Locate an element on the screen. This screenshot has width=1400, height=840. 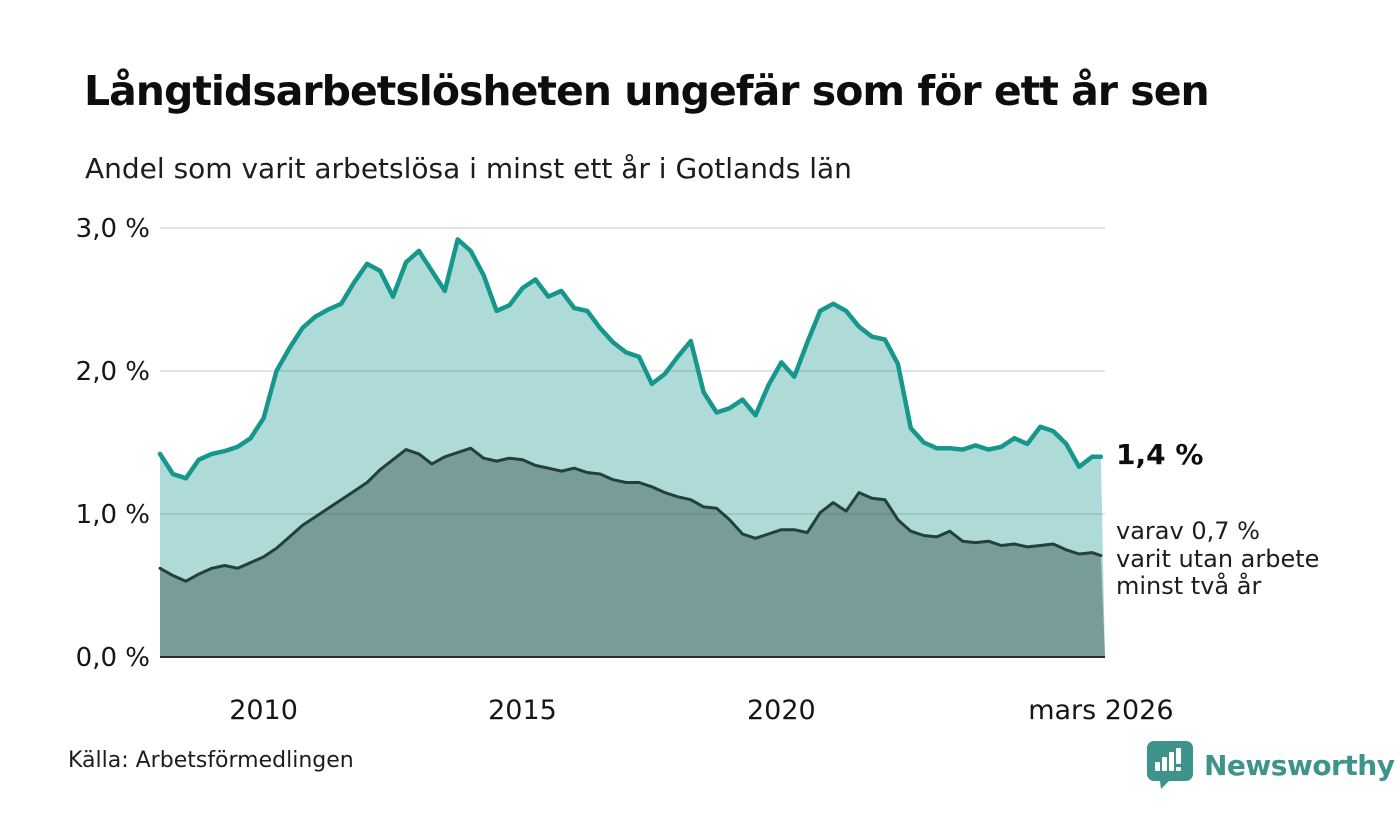
latest-value-label: 1,4 % is located at coordinates (1160, 454).